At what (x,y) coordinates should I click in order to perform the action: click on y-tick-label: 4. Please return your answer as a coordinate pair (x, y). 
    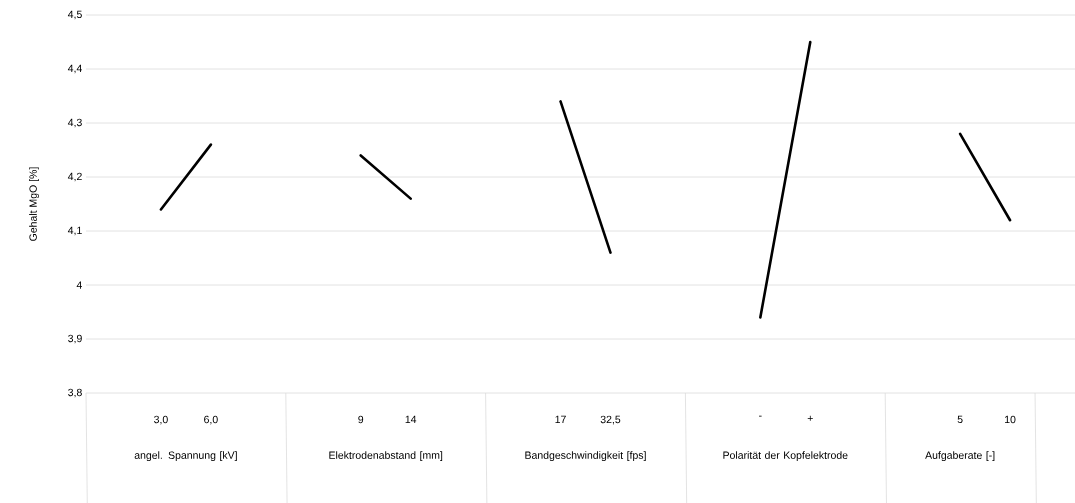
    Looking at the image, I should click on (79, 285).